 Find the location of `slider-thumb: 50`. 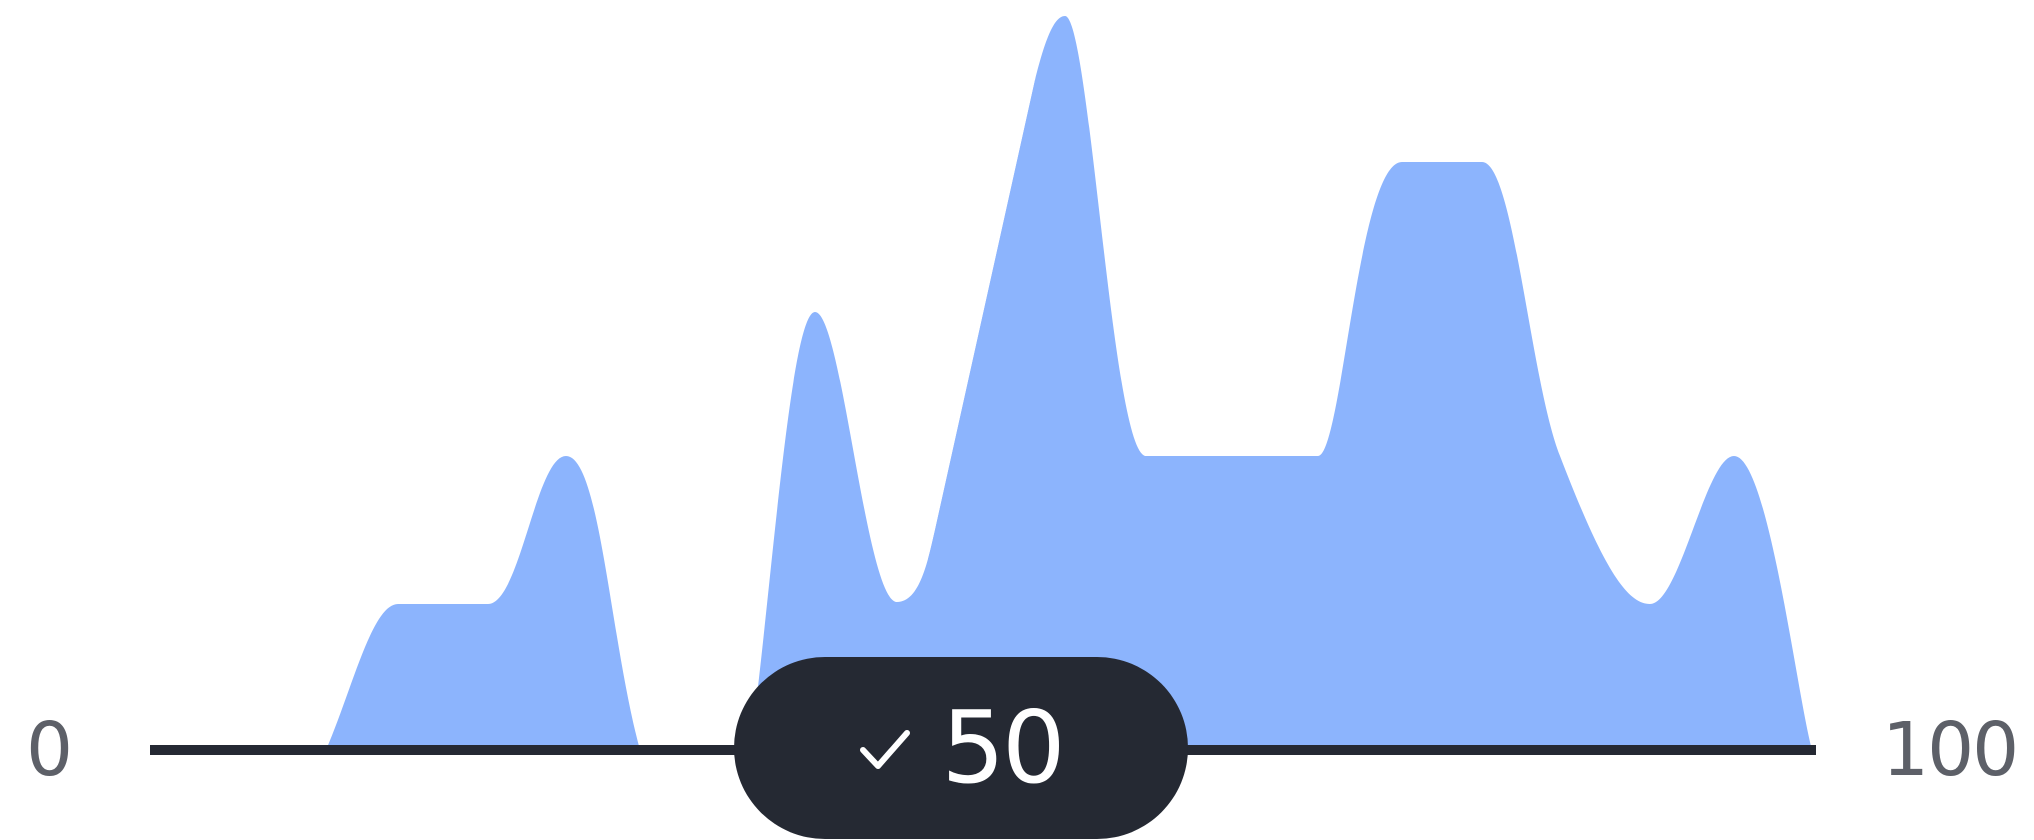

slider-thumb: 50 is located at coordinates (961, 748).